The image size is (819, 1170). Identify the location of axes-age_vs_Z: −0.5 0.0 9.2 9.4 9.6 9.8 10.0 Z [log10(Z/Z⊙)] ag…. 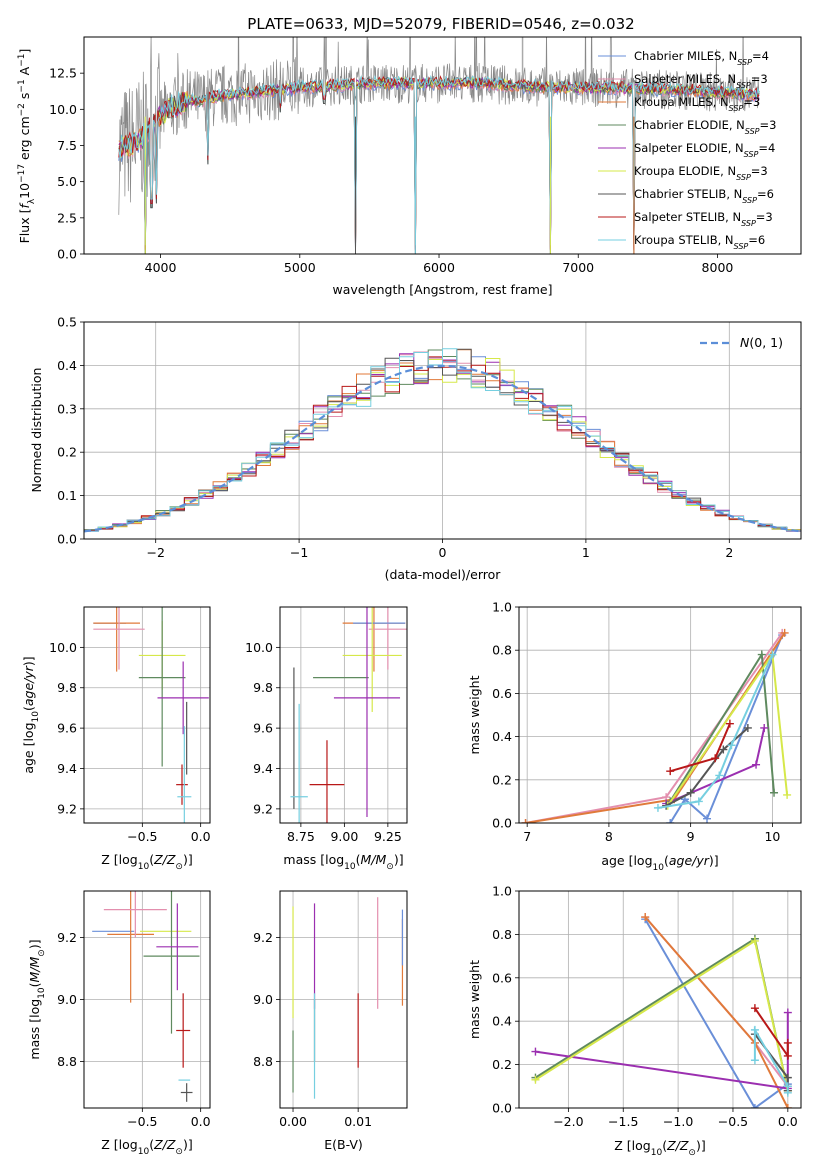
(116, 739).